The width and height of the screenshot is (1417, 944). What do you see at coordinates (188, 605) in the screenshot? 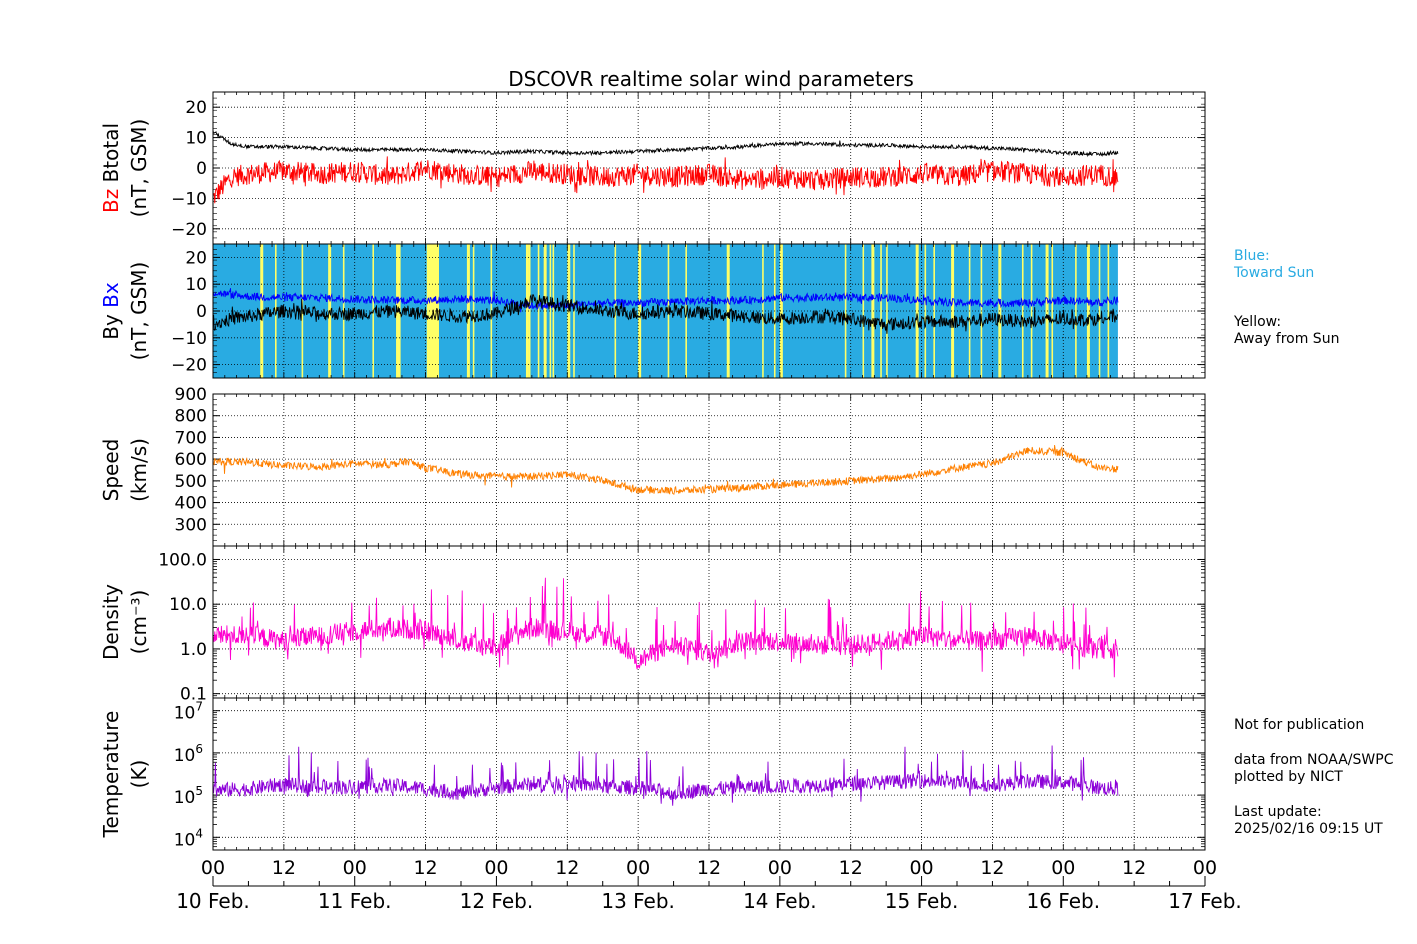
I see `y-tick-label: 10.0` at bounding box center [188, 605].